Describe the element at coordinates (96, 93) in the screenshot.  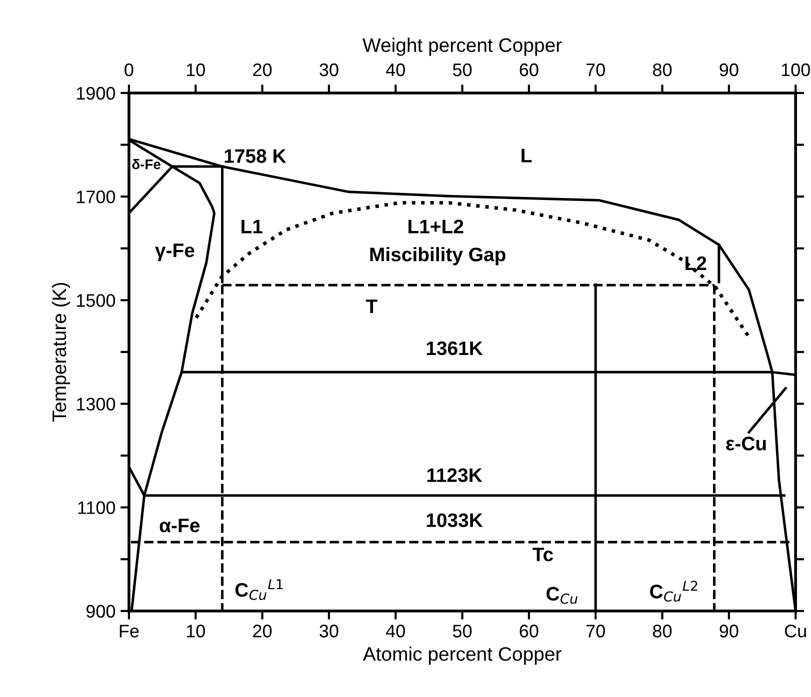
I see `y-tick-label: 1900` at that location.